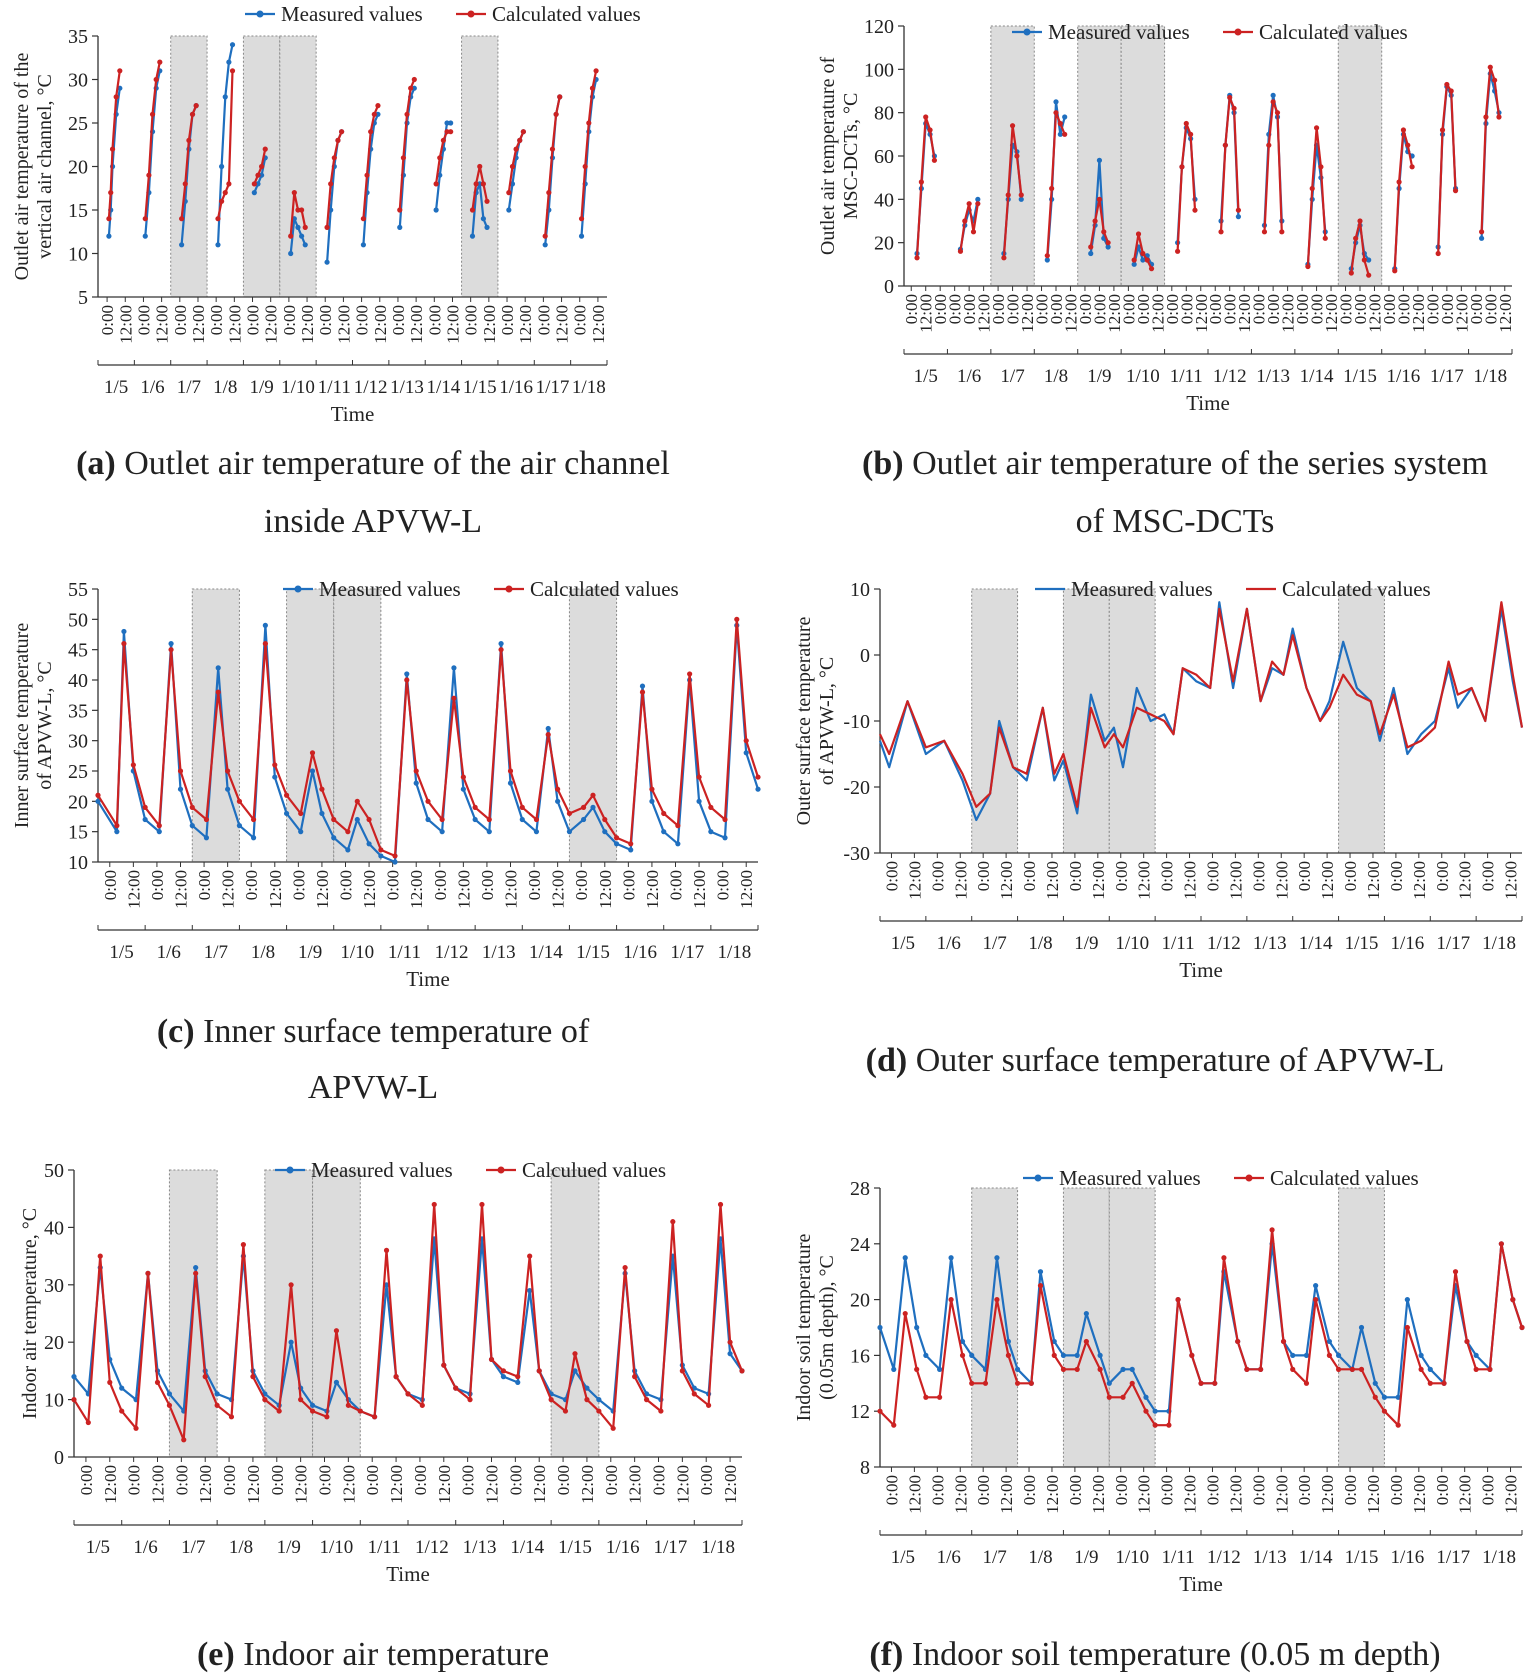 This screenshot has width=1533, height=1674. I want to click on day-label: 1/16, so click(1404, 376).